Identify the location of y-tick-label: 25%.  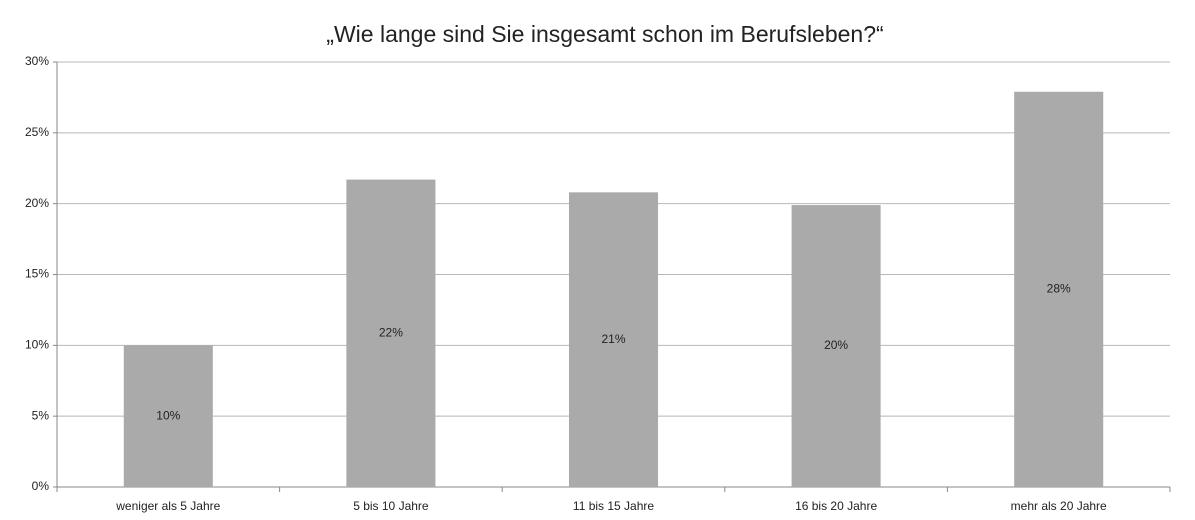
(37, 132).